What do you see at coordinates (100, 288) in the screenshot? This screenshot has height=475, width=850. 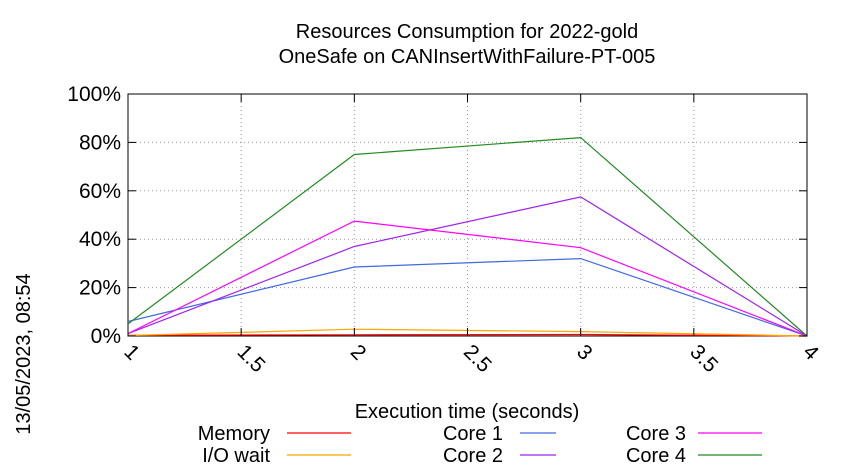 I see `y-tick-label: 20%` at bounding box center [100, 288].